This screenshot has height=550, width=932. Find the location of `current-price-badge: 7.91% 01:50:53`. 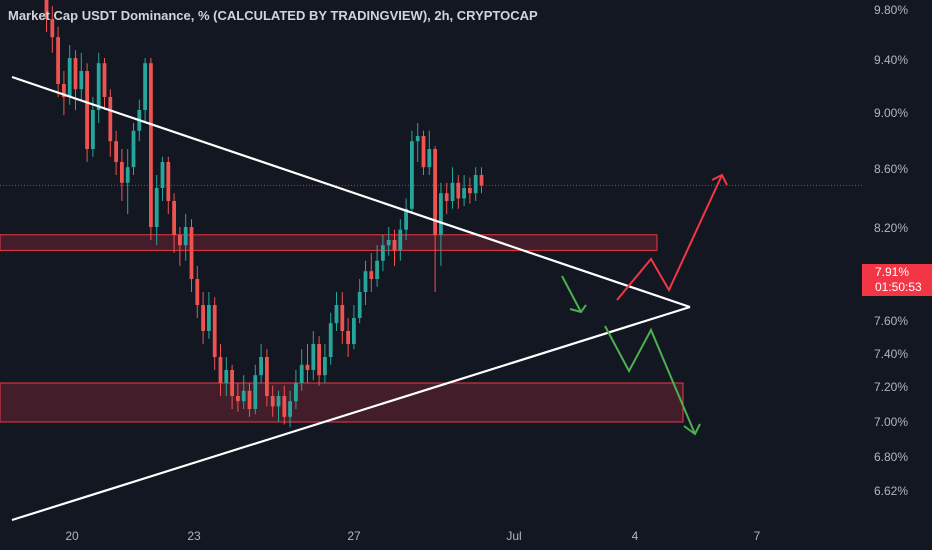

current-price-badge: 7.91% 01:50:53 is located at coordinates (897, 280).